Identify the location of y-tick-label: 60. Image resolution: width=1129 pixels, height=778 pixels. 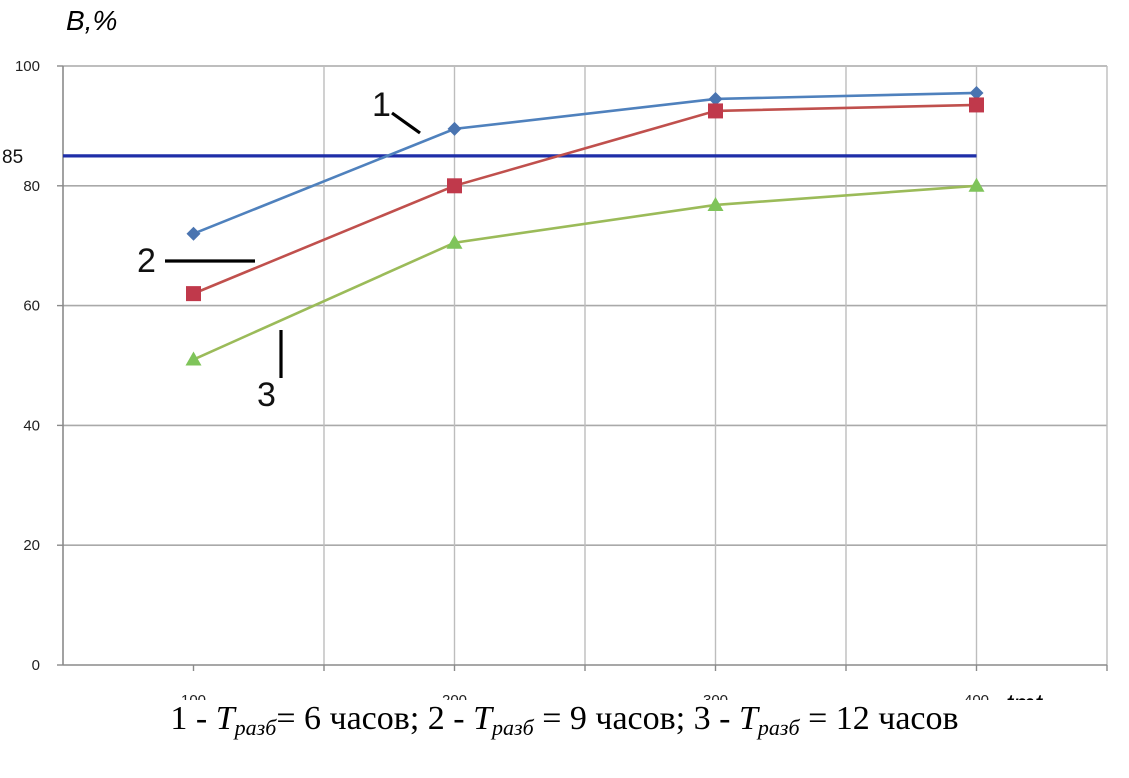
(31, 306).